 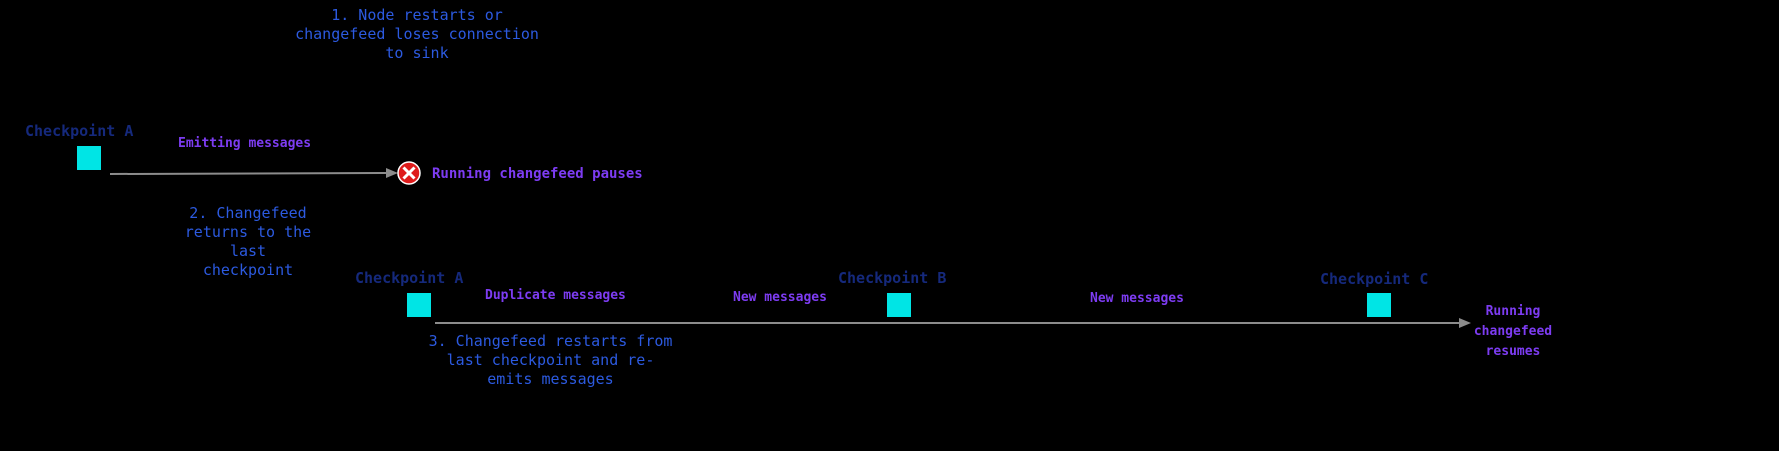 I want to click on x-circle-icon, so click(x=409, y=173).